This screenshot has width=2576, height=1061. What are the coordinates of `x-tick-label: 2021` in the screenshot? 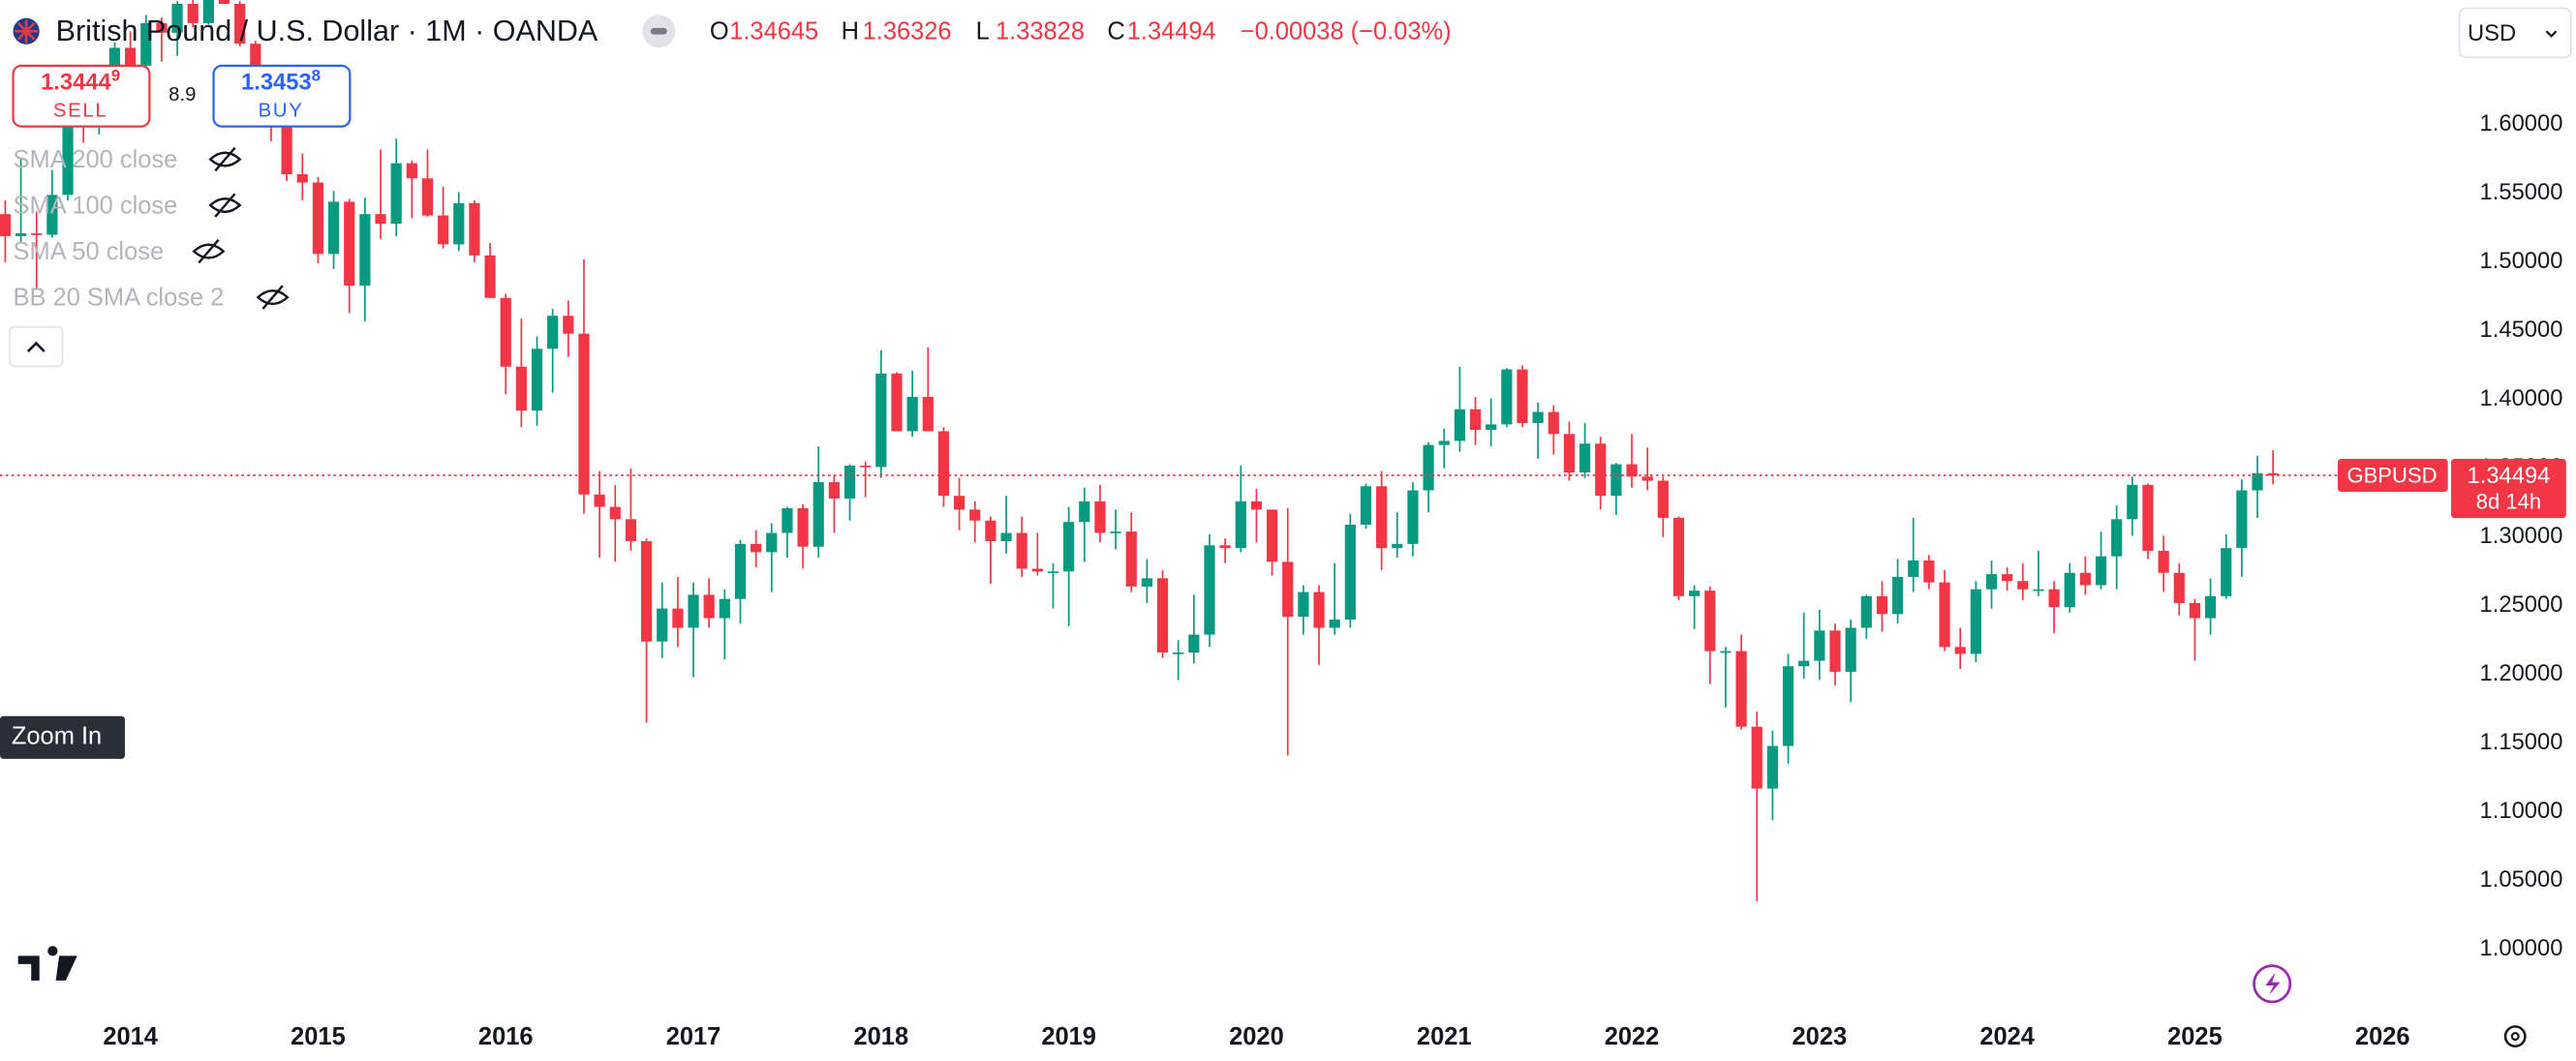 It's located at (1444, 1036).